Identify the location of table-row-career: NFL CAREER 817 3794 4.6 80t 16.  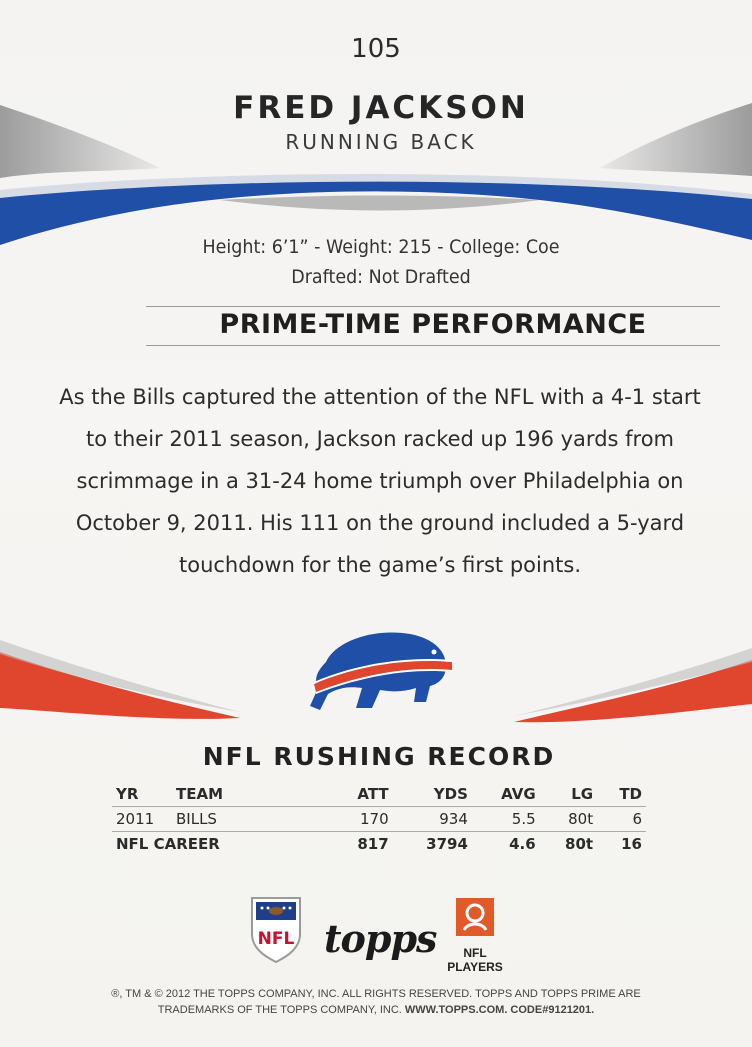
(379, 844).